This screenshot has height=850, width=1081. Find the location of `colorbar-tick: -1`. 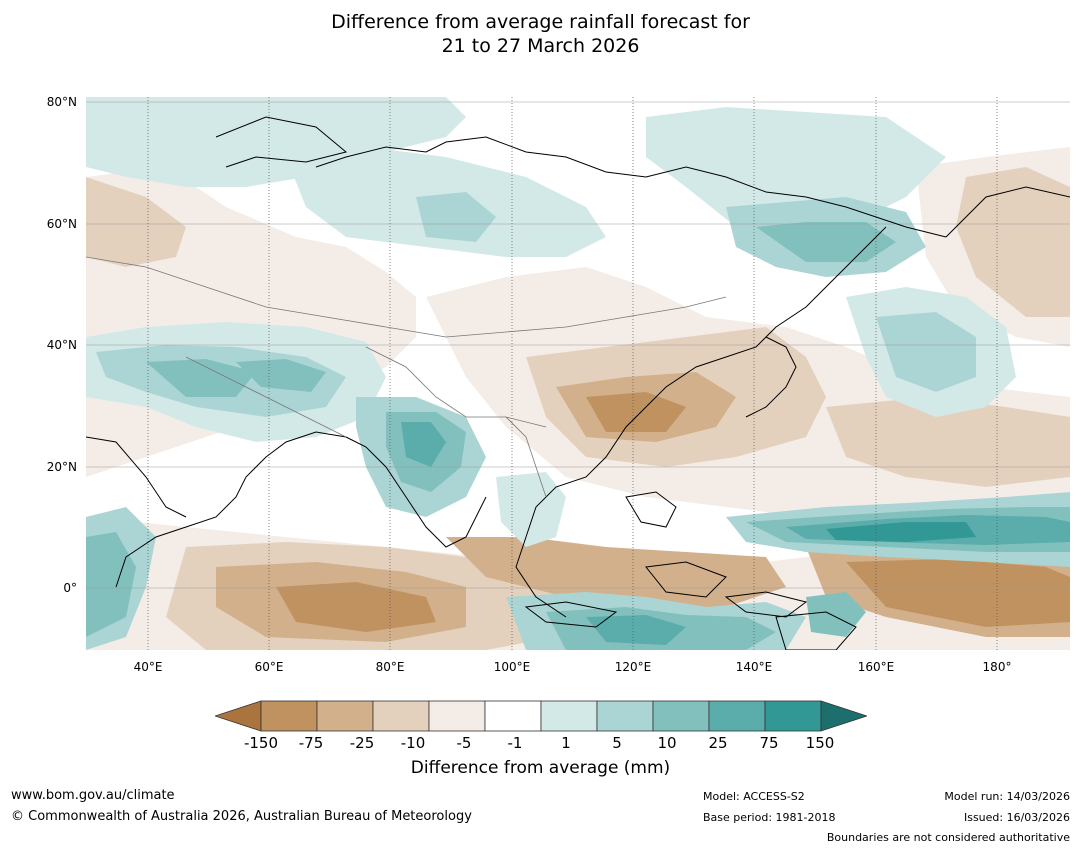

colorbar-tick: -1 is located at coordinates (515, 743).